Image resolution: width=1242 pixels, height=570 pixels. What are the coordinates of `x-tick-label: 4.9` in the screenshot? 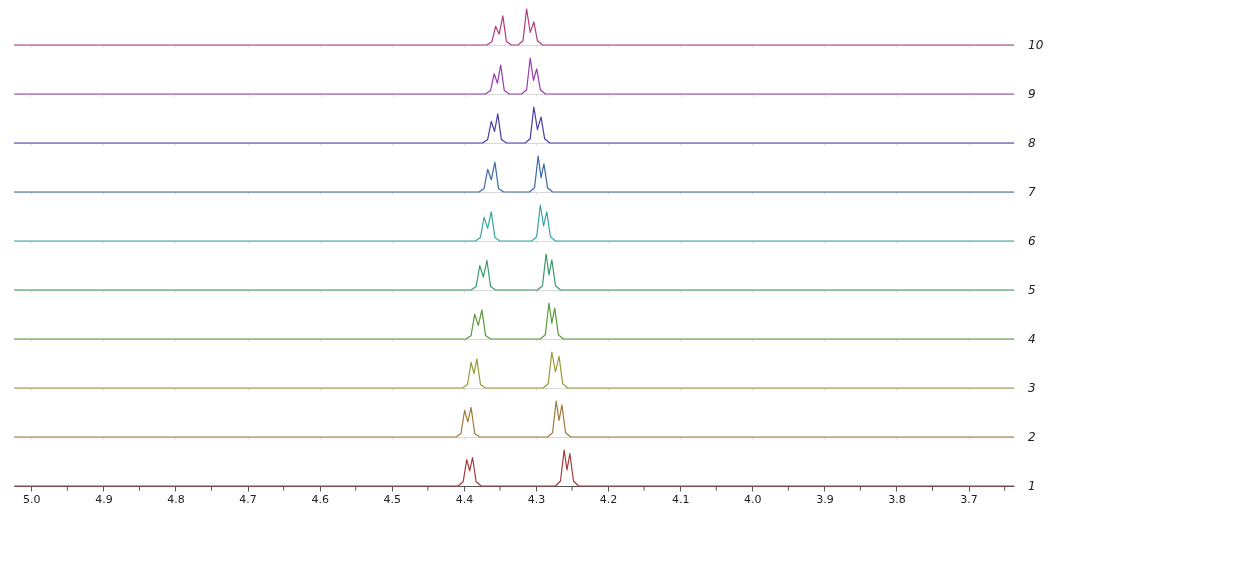 It's located at (104, 499).